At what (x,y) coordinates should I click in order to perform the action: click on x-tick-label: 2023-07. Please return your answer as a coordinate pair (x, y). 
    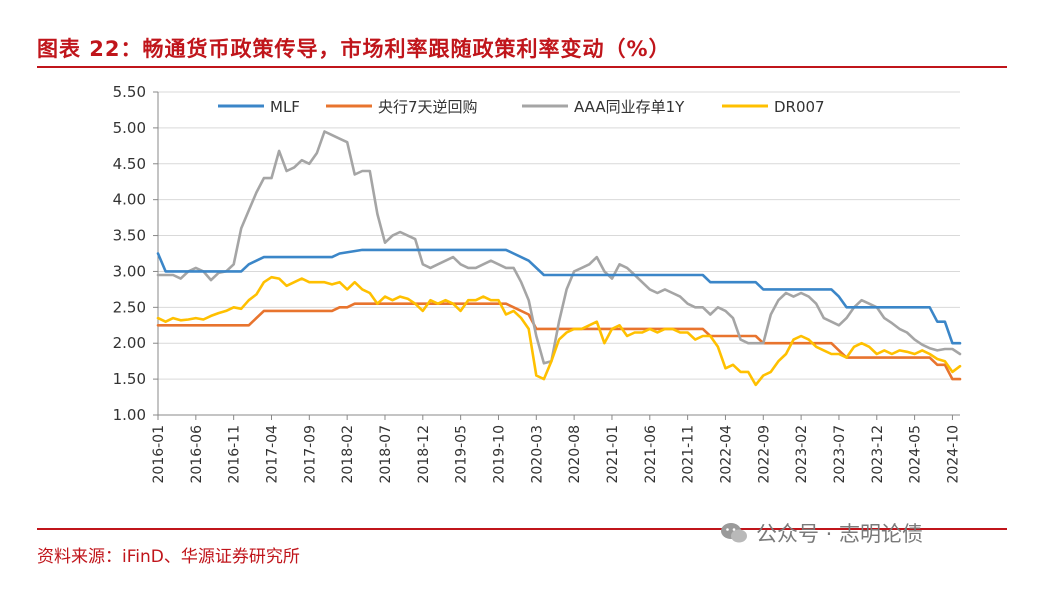
    Looking at the image, I should click on (840, 454).